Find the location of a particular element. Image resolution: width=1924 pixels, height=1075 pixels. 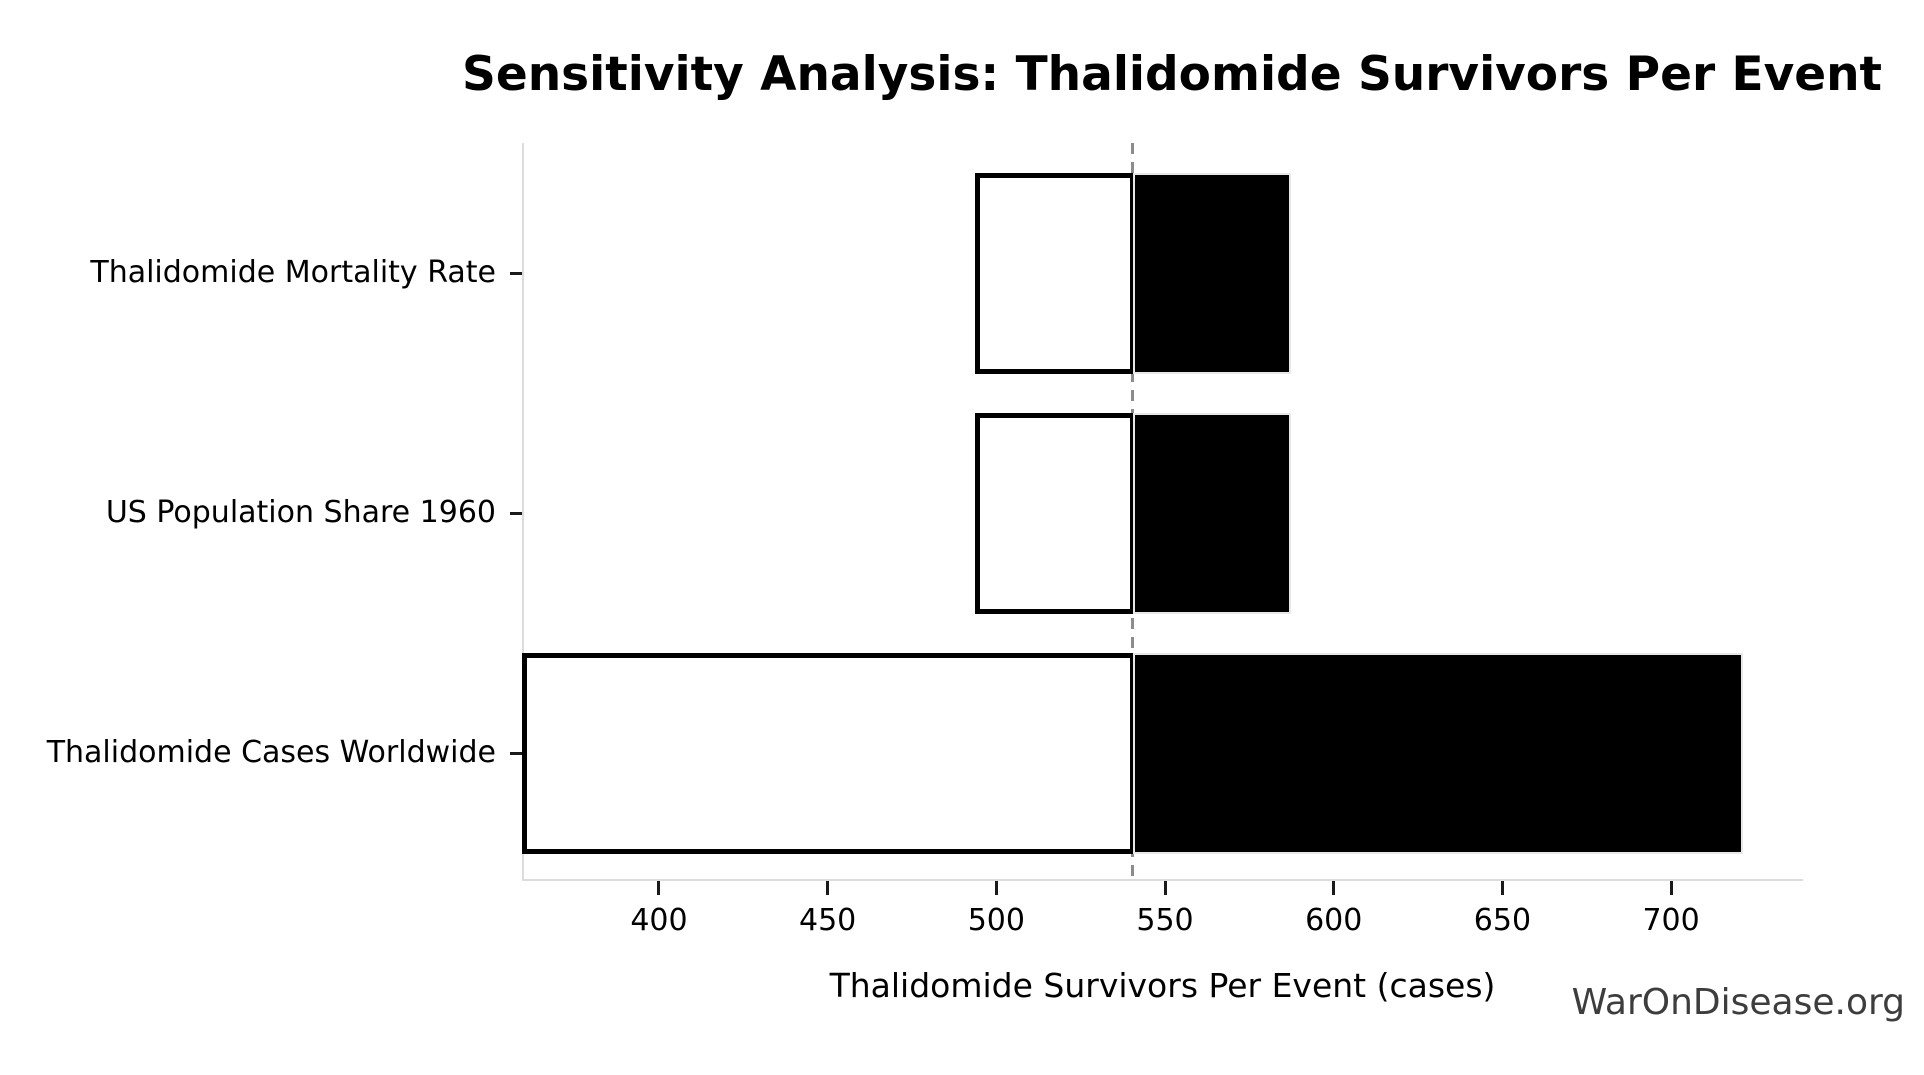

x-tick-label: 550 is located at coordinates (1165, 920).